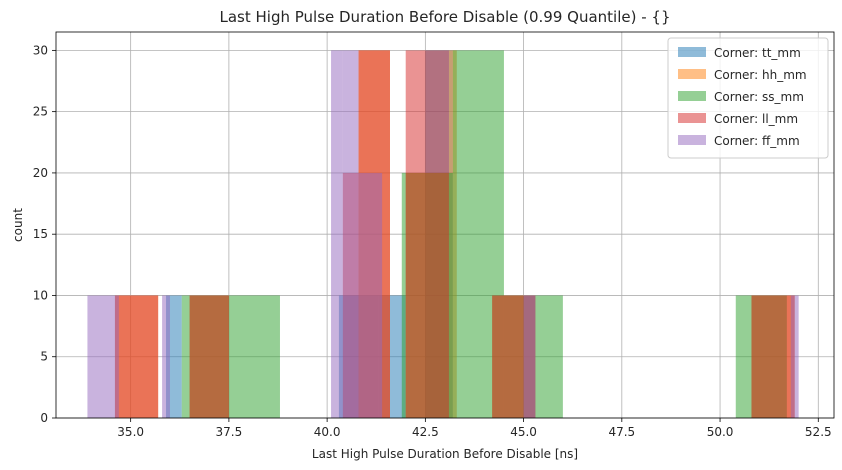  Describe the element at coordinates (760, 75) in the screenshot. I see `legend-label: Corner: hh_mm` at that location.